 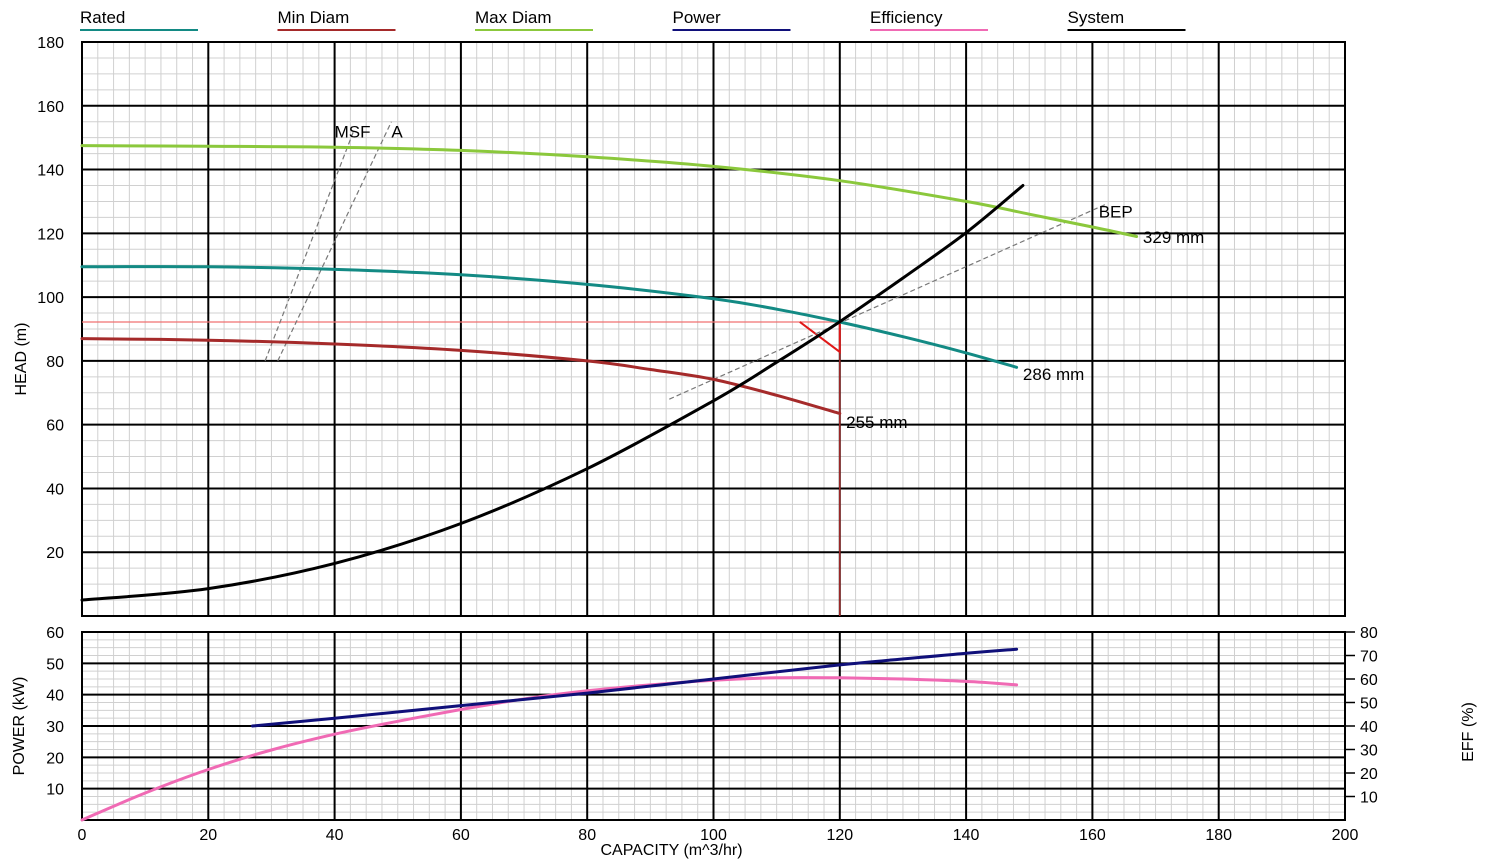 What do you see at coordinates (21, 359) in the screenshot?
I see `head-axis-title: HEAD (m)` at bounding box center [21, 359].